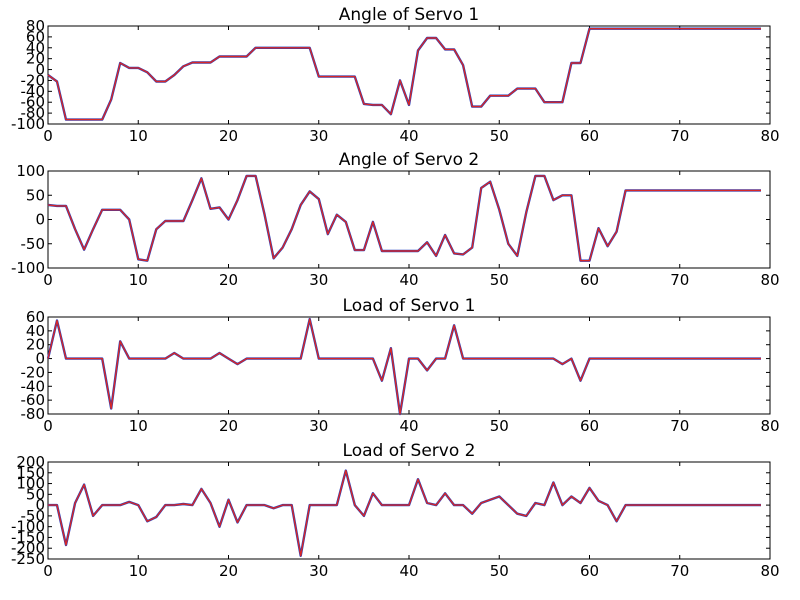 The height and width of the screenshot is (600, 800). What do you see at coordinates (409, 160) in the screenshot?
I see `chart-title: Angle of Servo 2` at bounding box center [409, 160].